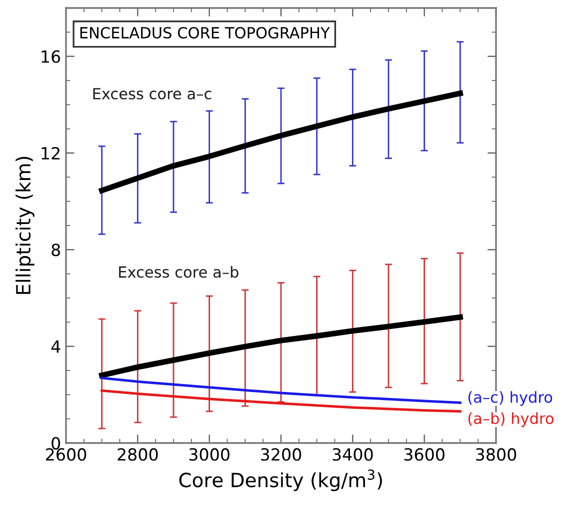 Image resolution: width=571 pixels, height=508 pixels. Describe the element at coordinates (56, 443) in the screenshot. I see `y-tick-label: 0` at that location.